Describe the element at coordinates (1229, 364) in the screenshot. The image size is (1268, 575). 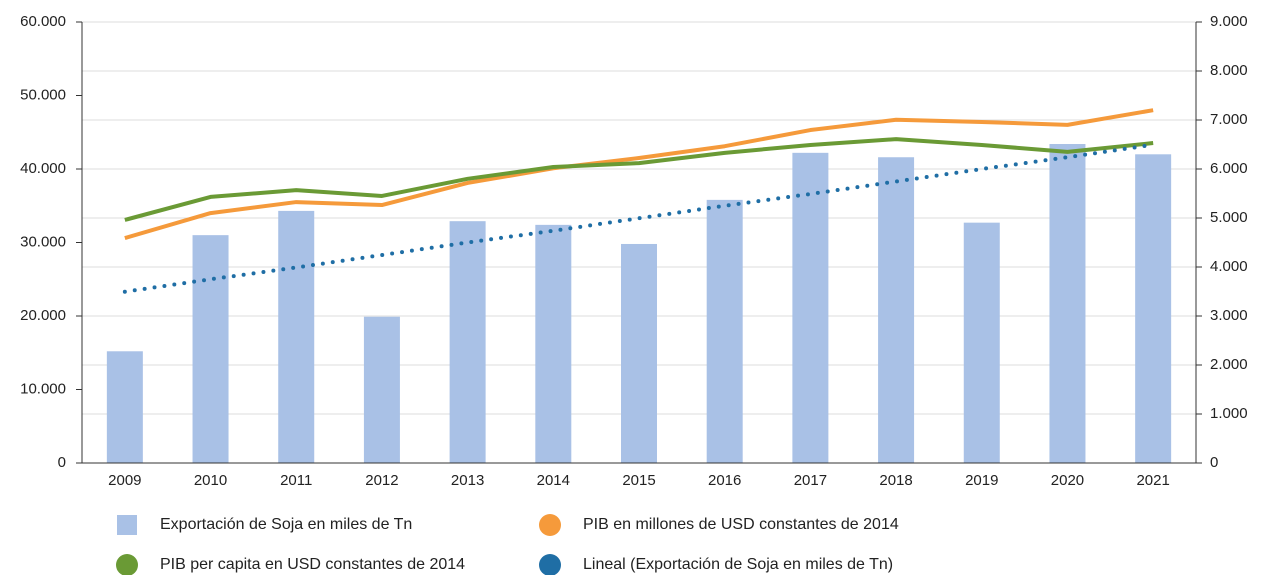
I see `y2-tick-label: 2.000` at that location.